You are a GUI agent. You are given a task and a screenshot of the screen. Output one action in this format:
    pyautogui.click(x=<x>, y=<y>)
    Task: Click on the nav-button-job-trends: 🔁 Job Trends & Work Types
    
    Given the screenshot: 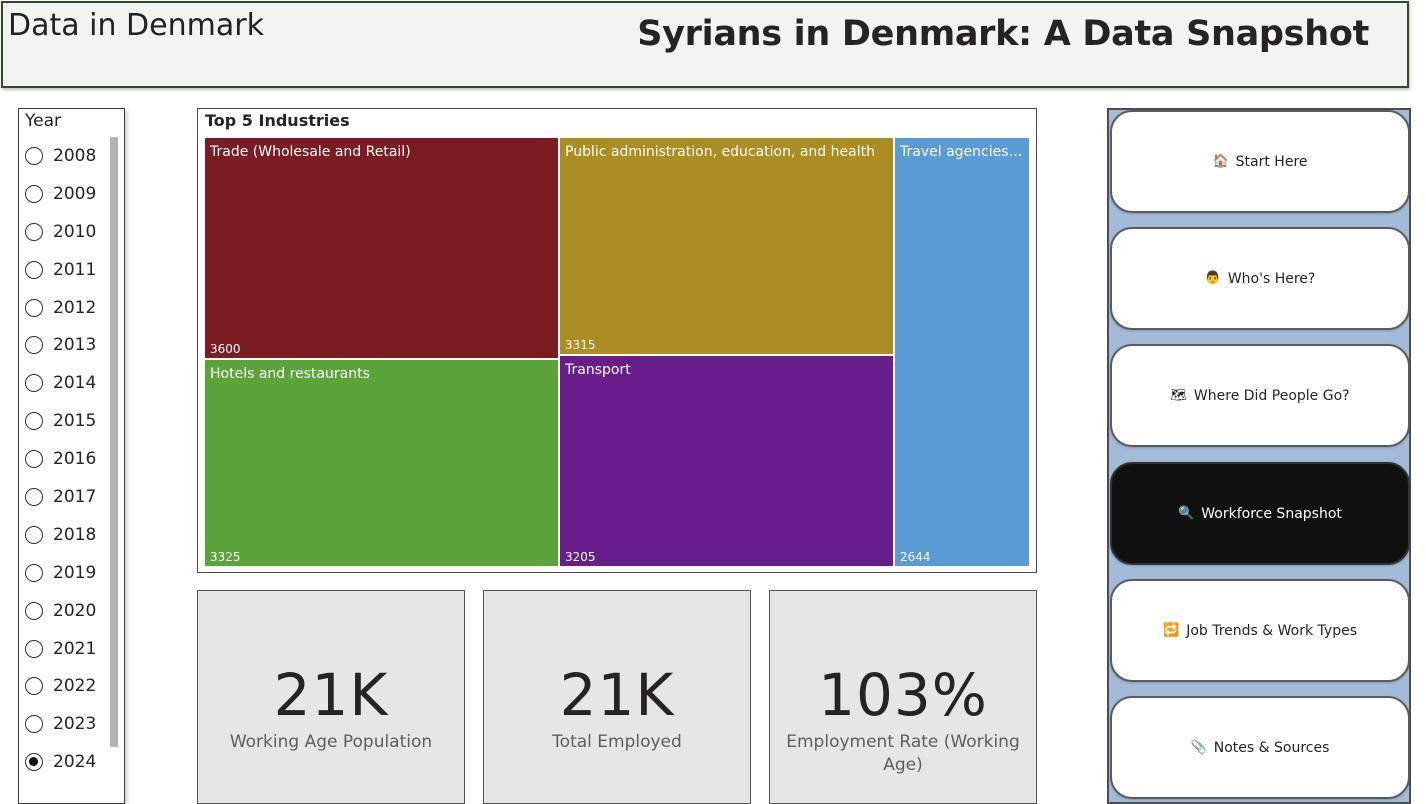 What is the action you would take?
    pyautogui.click(x=1260, y=630)
    